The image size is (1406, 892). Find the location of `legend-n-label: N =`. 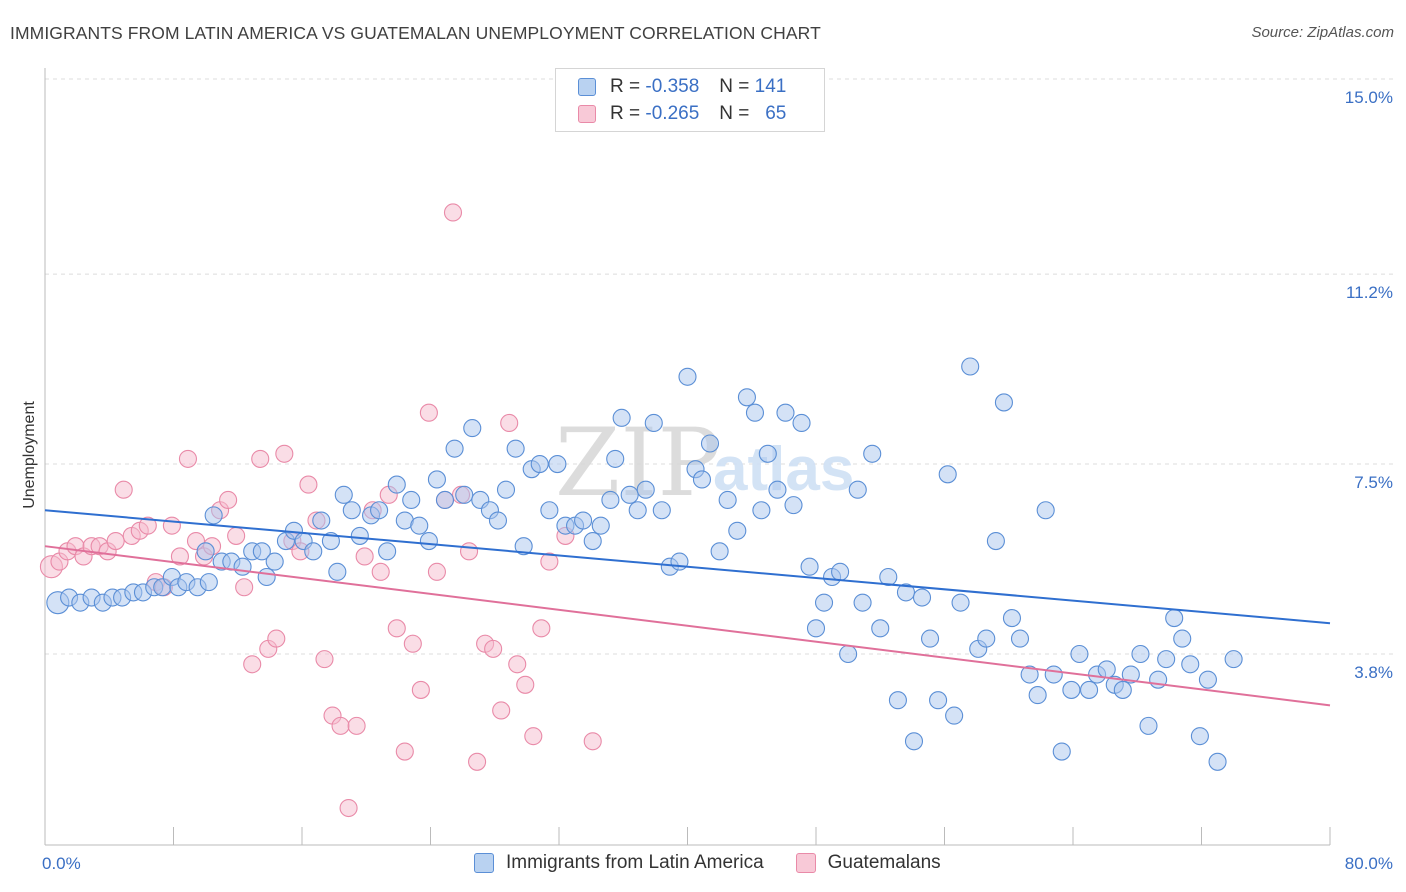

legend-n-label: N = is located at coordinates (734, 86).